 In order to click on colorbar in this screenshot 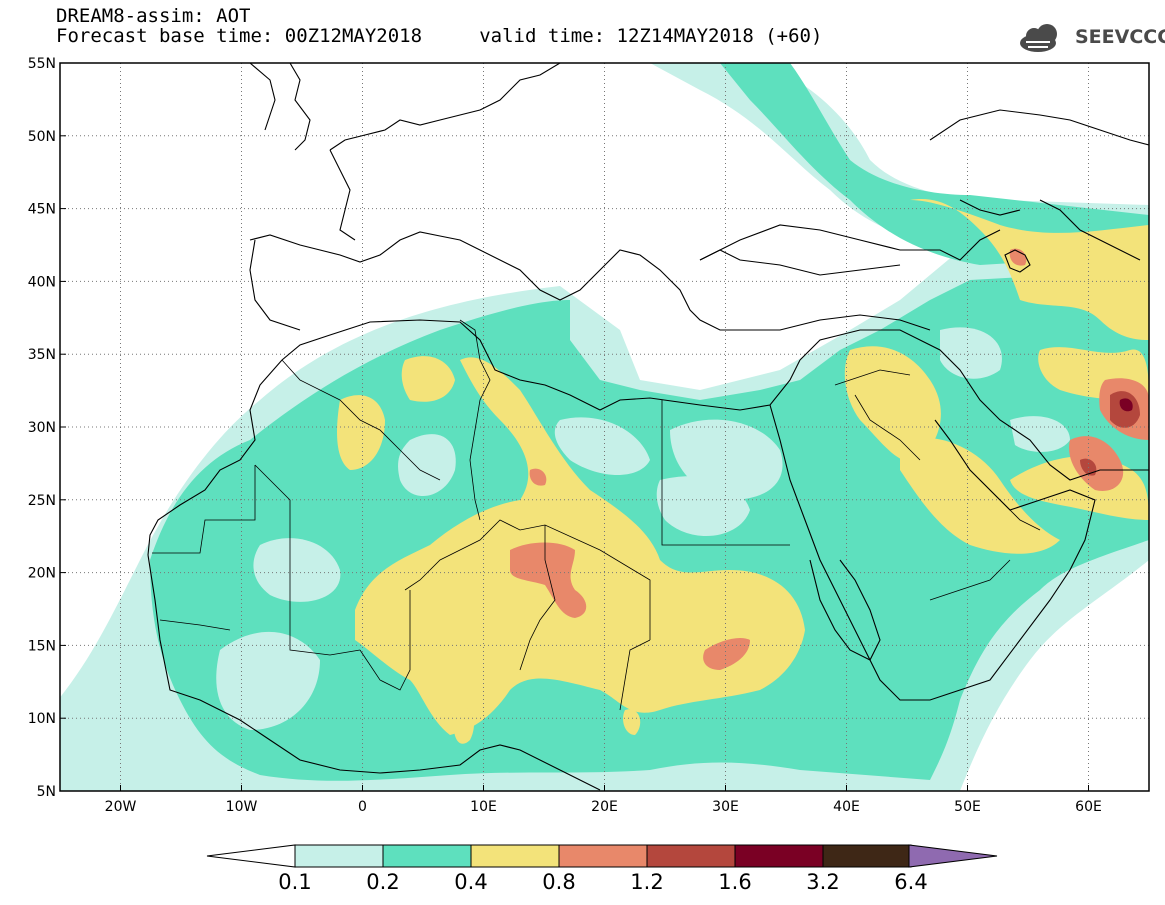, I will do `click(602, 856)`.